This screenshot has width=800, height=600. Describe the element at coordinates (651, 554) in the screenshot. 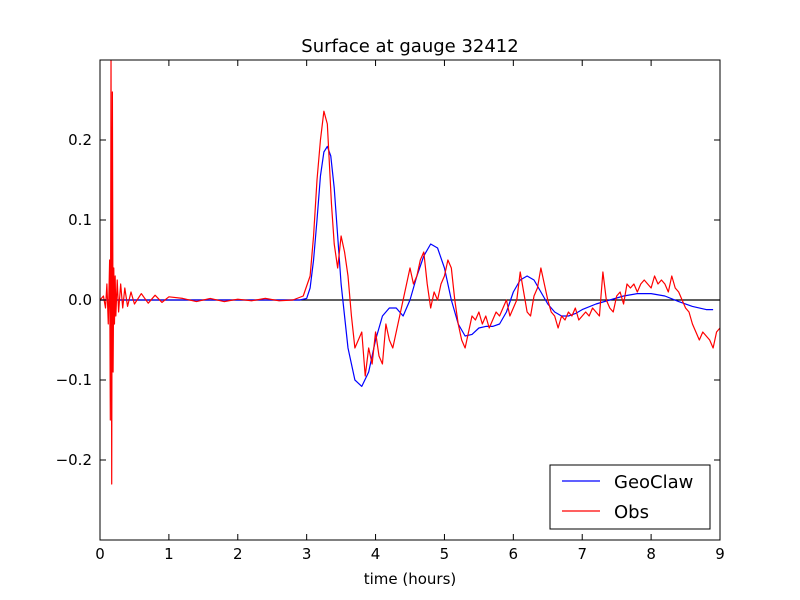

I see `x-tick-label: 8` at that location.